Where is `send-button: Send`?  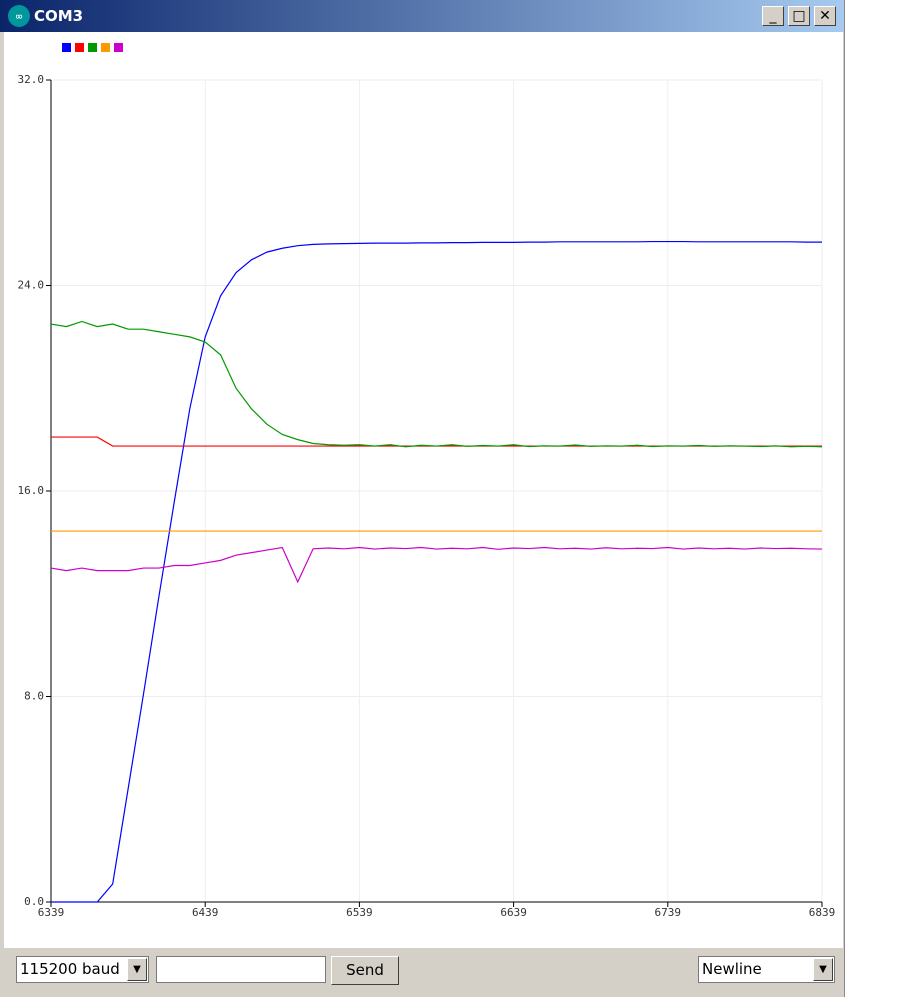
send-button: Send is located at coordinates (365, 970).